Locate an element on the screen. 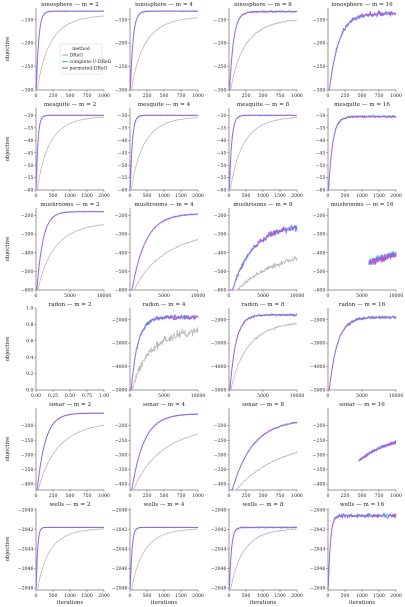 This screenshot has height=607, width=405. y-tick-label: −150 is located at coordinates (220, 20).